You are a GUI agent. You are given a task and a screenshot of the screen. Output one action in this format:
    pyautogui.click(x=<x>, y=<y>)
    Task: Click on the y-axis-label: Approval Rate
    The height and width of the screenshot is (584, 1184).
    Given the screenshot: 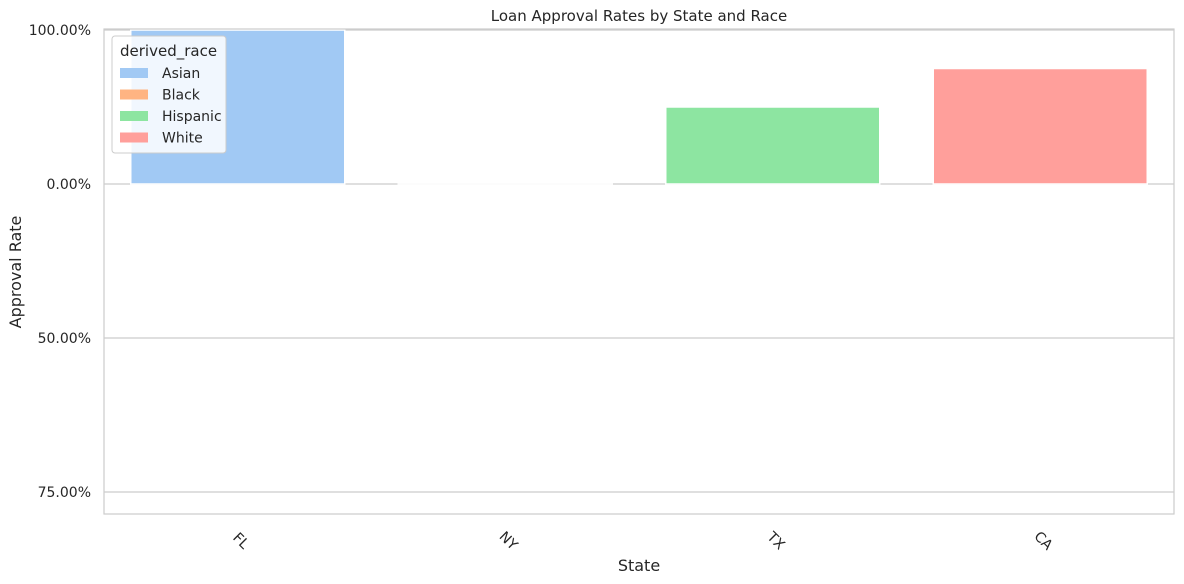 What is the action you would take?
    pyautogui.click(x=15, y=272)
    